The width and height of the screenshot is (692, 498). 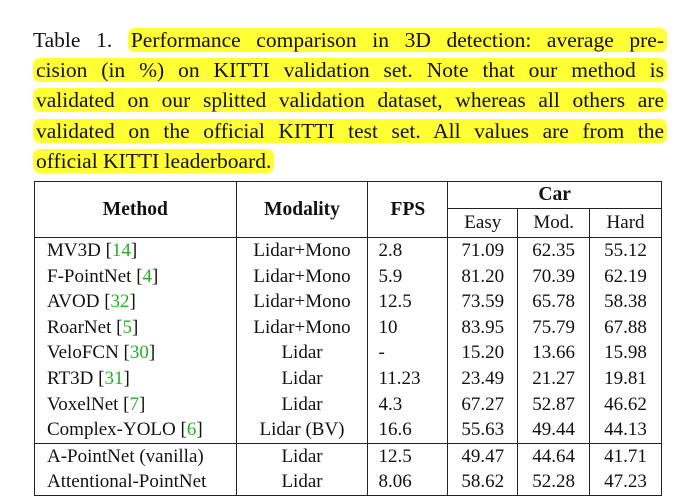 What do you see at coordinates (625, 327) in the screenshot?
I see `cell-hard: 67.88` at bounding box center [625, 327].